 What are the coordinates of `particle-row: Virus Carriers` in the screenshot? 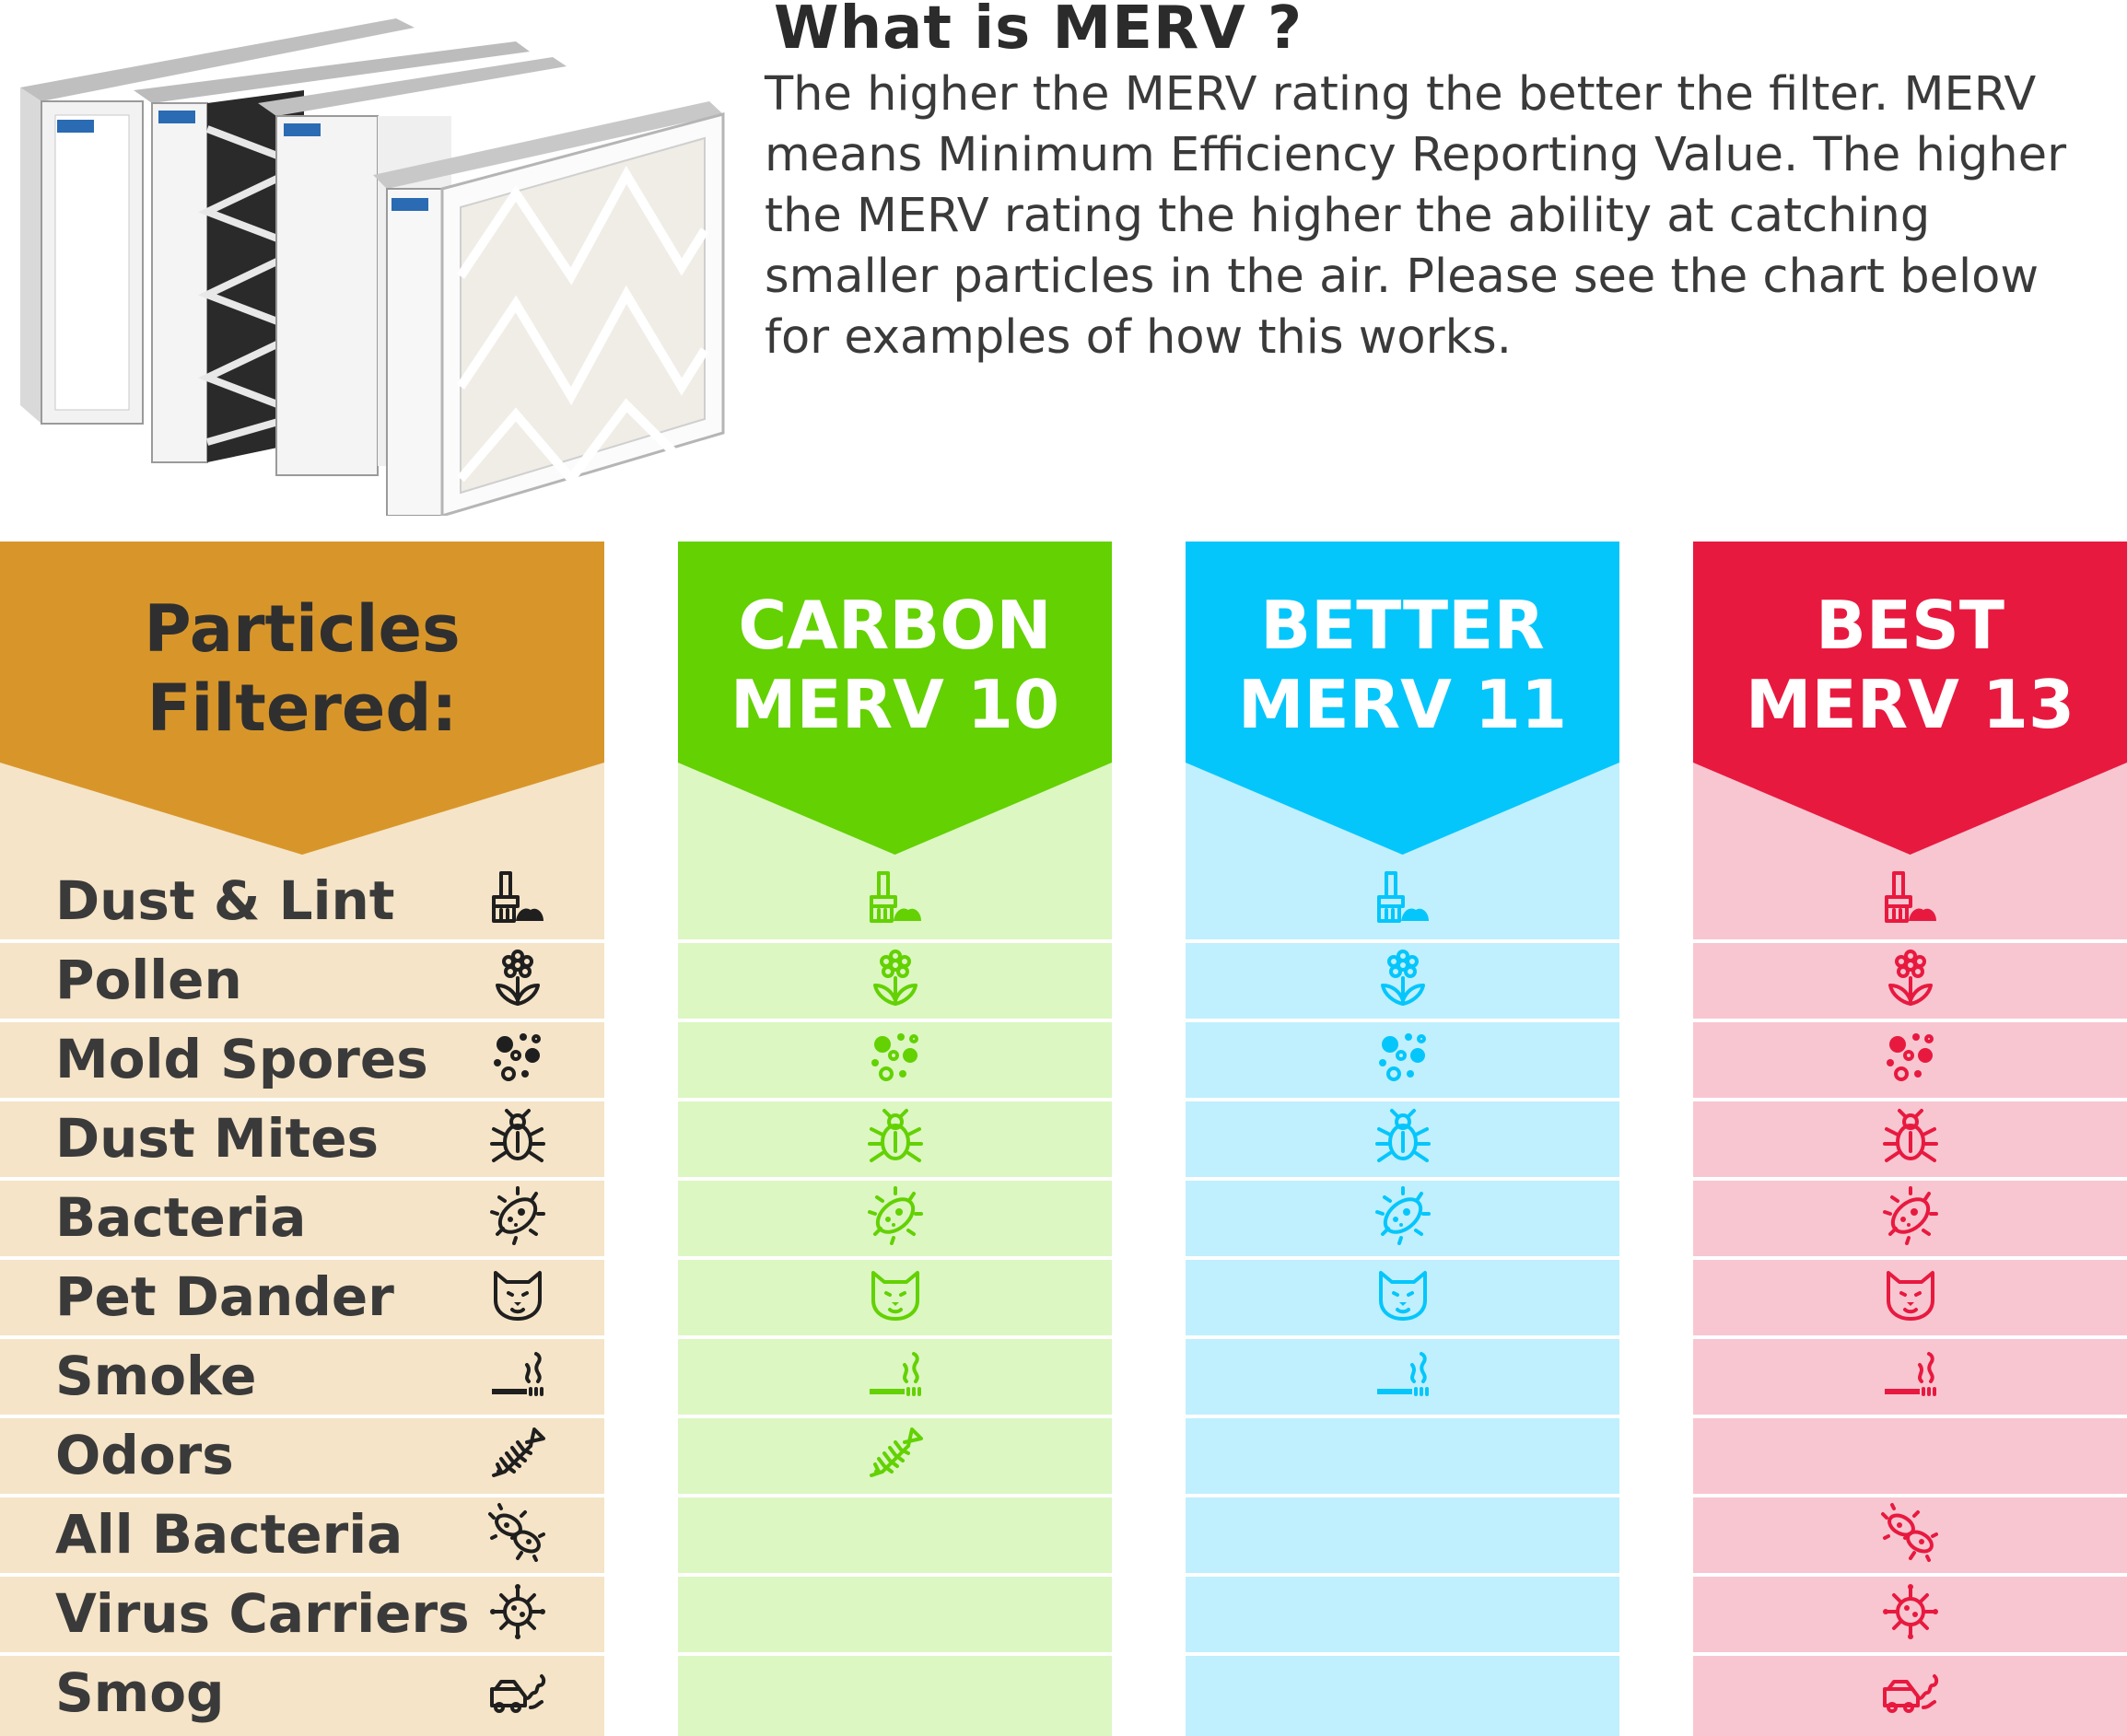 It's located at (302, 1613).